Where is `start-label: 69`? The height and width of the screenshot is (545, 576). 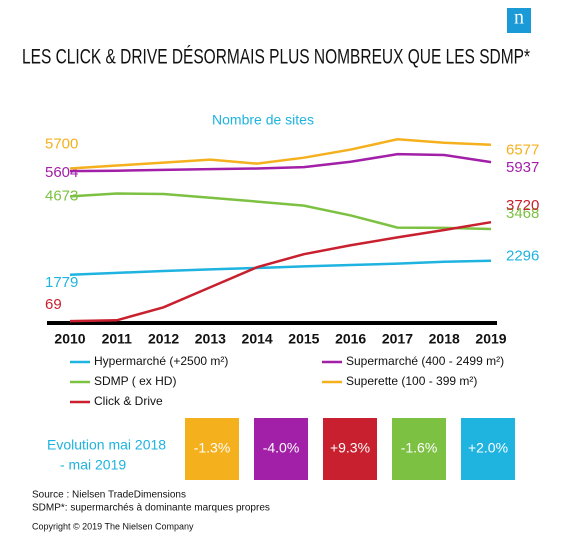 start-label: 69 is located at coordinates (53, 304).